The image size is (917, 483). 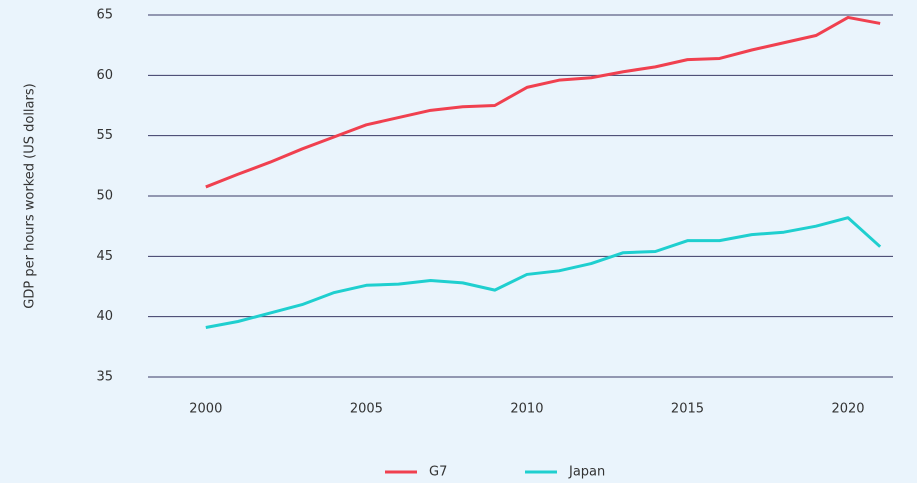 What do you see at coordinates (104, 75) in the screenshot?
I see `y-tick-label: 60` at bounding box center [104, 75].